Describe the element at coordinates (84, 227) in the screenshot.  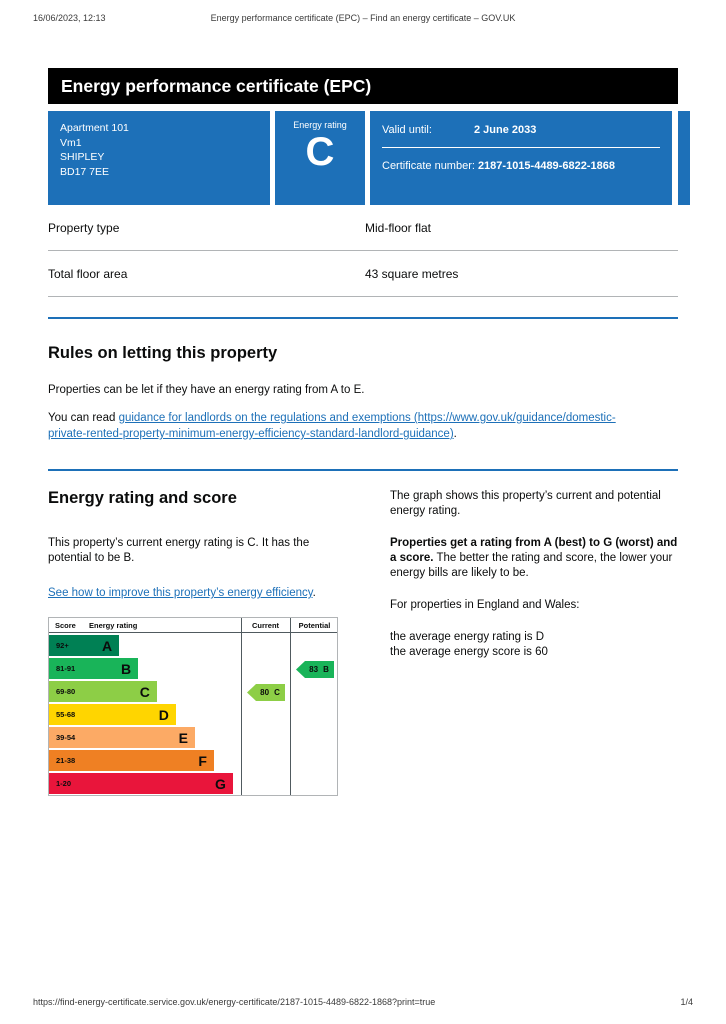
I see `fact-label: Property type` at that location.